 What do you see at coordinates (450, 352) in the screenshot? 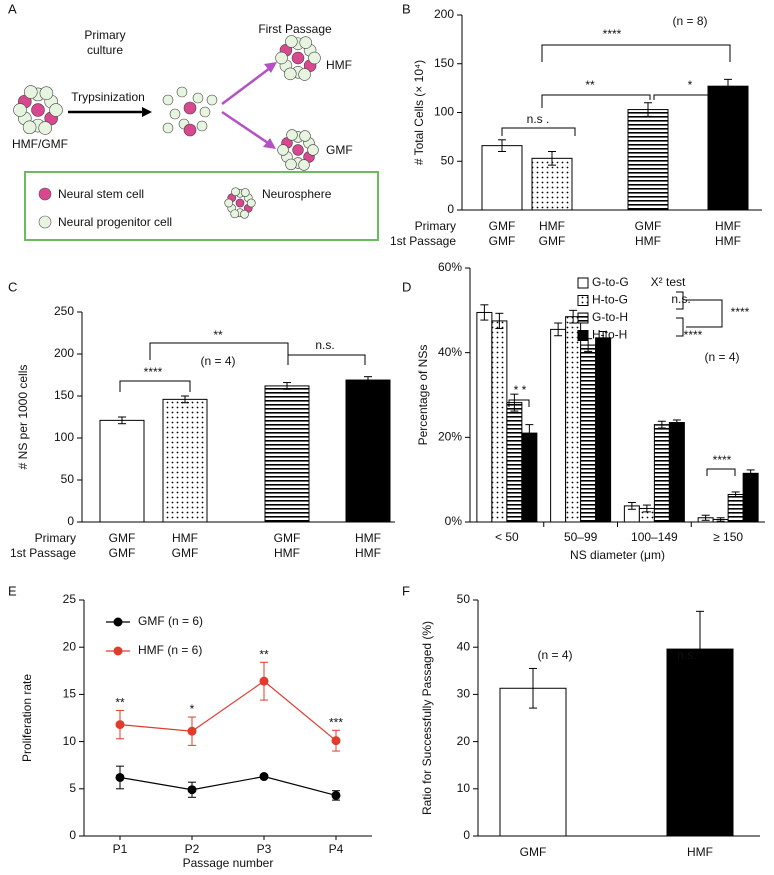
I see `y-tick-label: 40%` at bounding box center [450, 352].